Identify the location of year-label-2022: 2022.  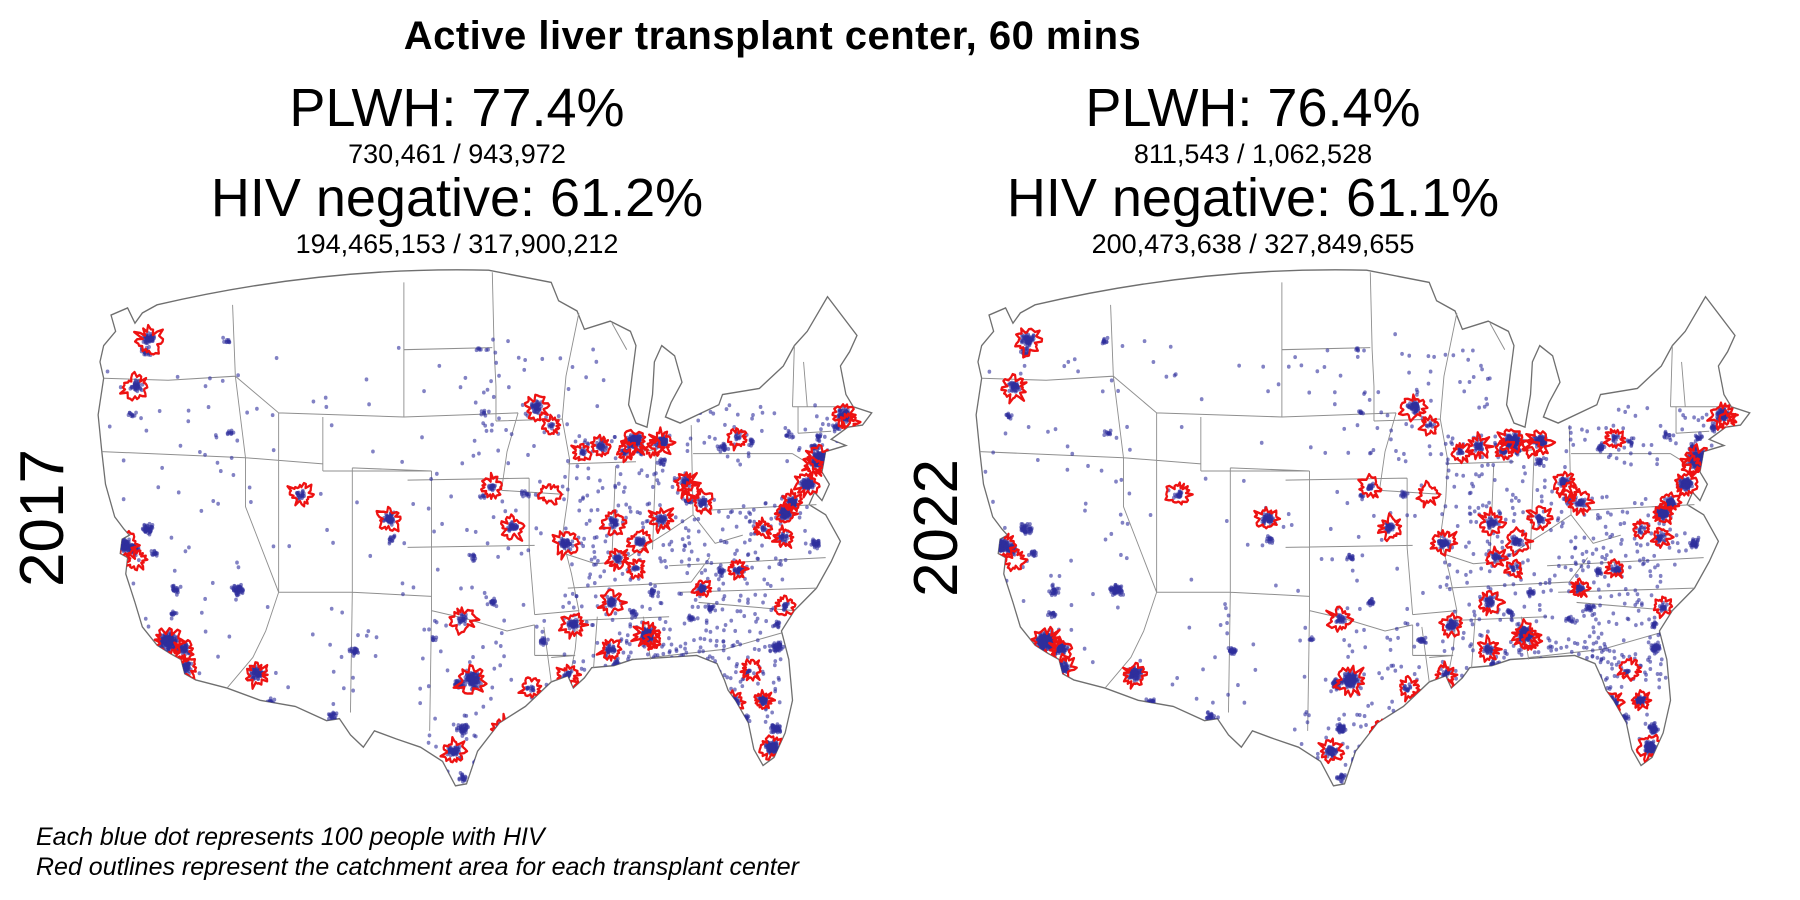
(936, 528).